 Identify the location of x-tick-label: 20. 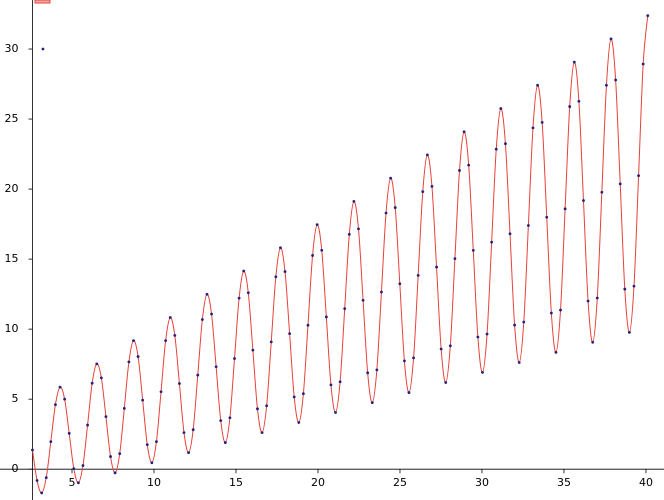
(318, 482).